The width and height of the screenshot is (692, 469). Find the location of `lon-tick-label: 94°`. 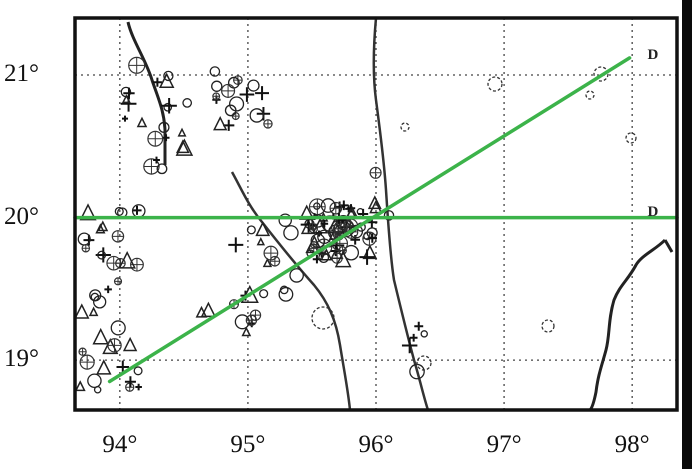

lon-tick-label: 94° is located at coordinates (120, 444).